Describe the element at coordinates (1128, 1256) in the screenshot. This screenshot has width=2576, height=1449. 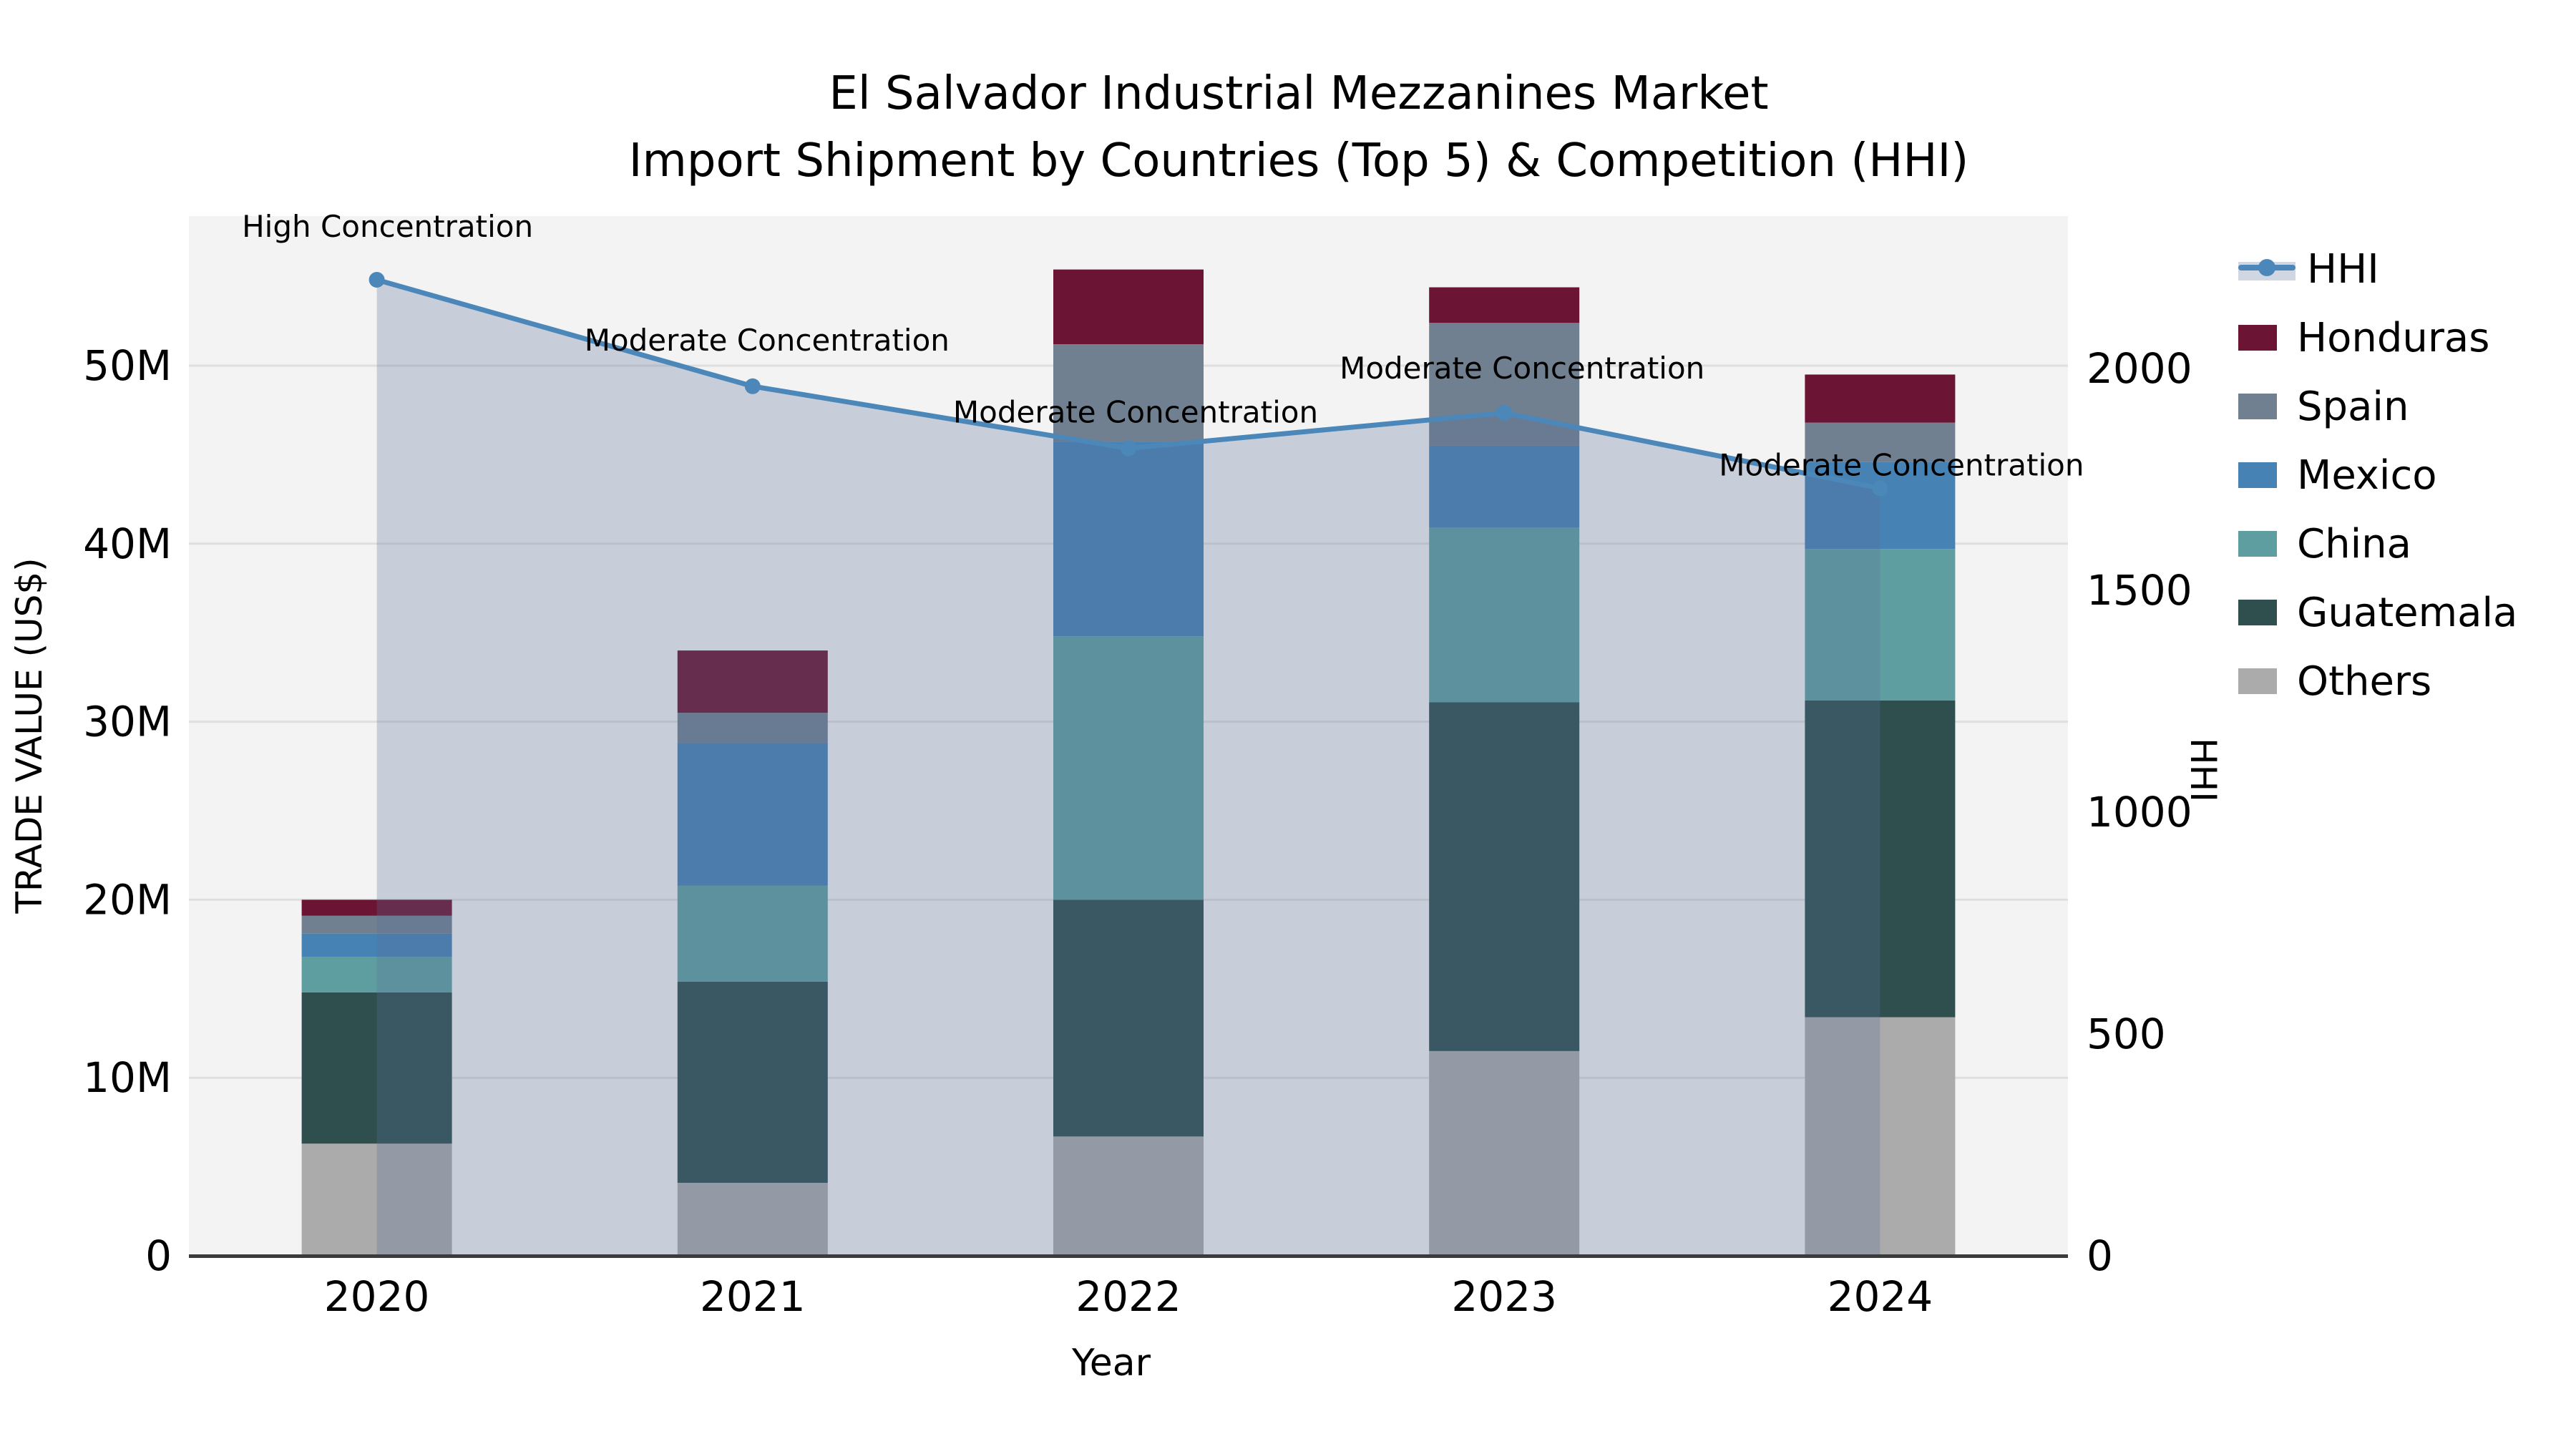
I see `x-axis-line` at that location.